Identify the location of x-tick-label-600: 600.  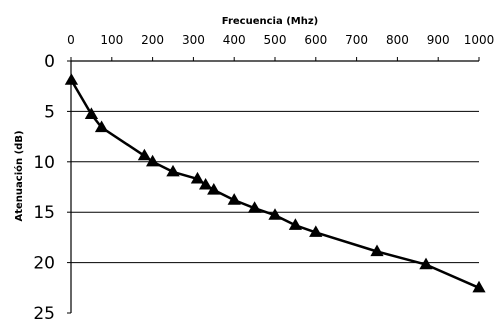
(315, 40).